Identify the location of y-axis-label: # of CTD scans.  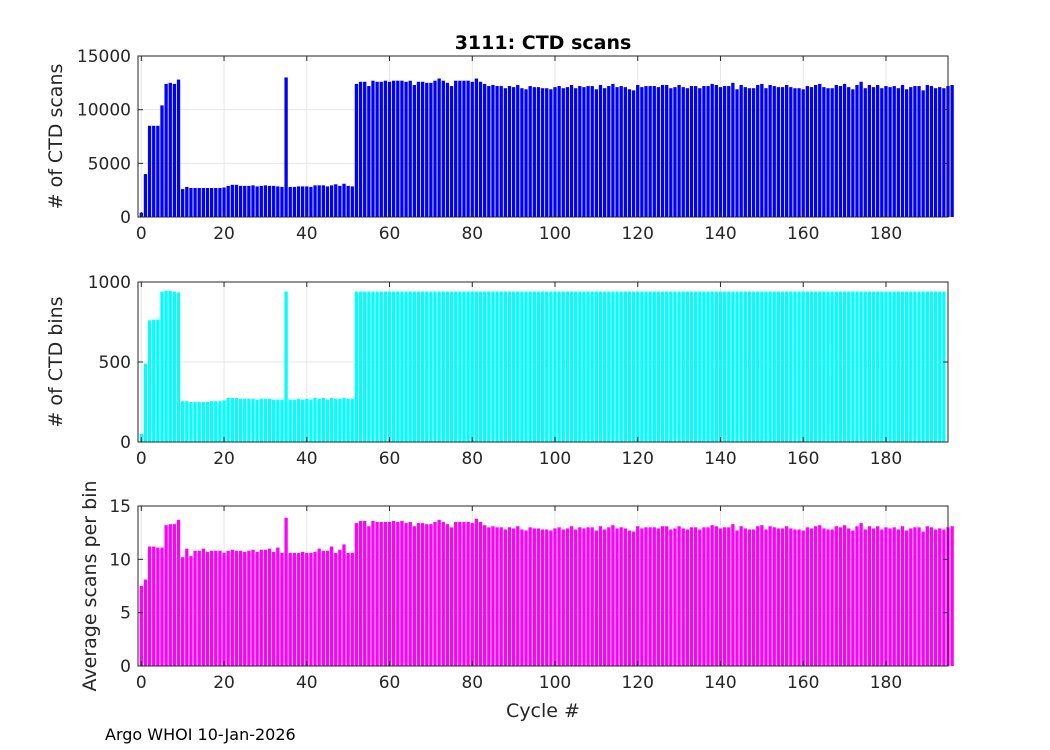
(56, 137).